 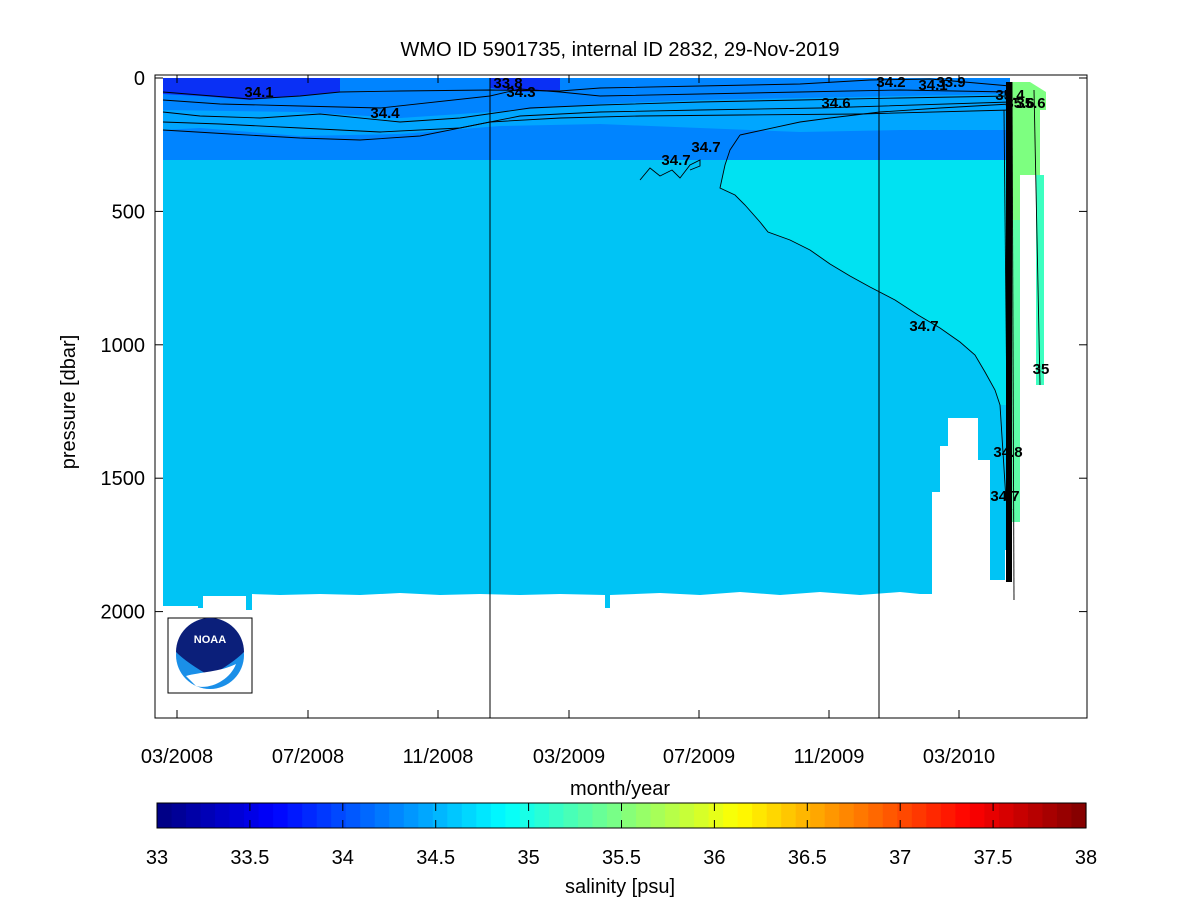 I want to click on y-axis-label: pressure [dbar], so click(x=69, y=402).